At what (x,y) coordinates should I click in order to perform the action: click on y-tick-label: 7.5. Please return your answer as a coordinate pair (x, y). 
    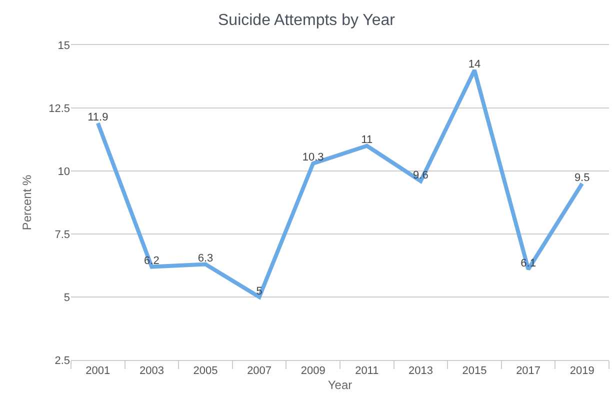
    Looking at the image, I should click on (62, 234).